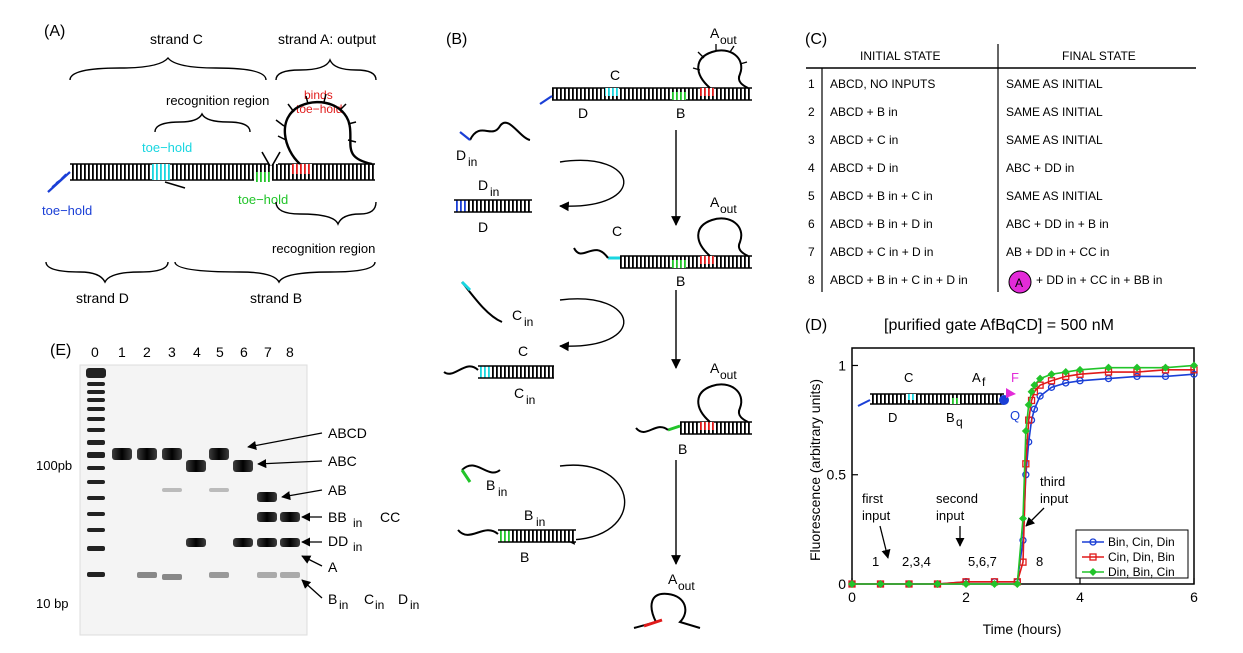 The width and height of the screenshot is (1243, 653). Describe the element at coordinates (1194, 597) in the screenshot. I see `x-tick-label: 6` at that location.